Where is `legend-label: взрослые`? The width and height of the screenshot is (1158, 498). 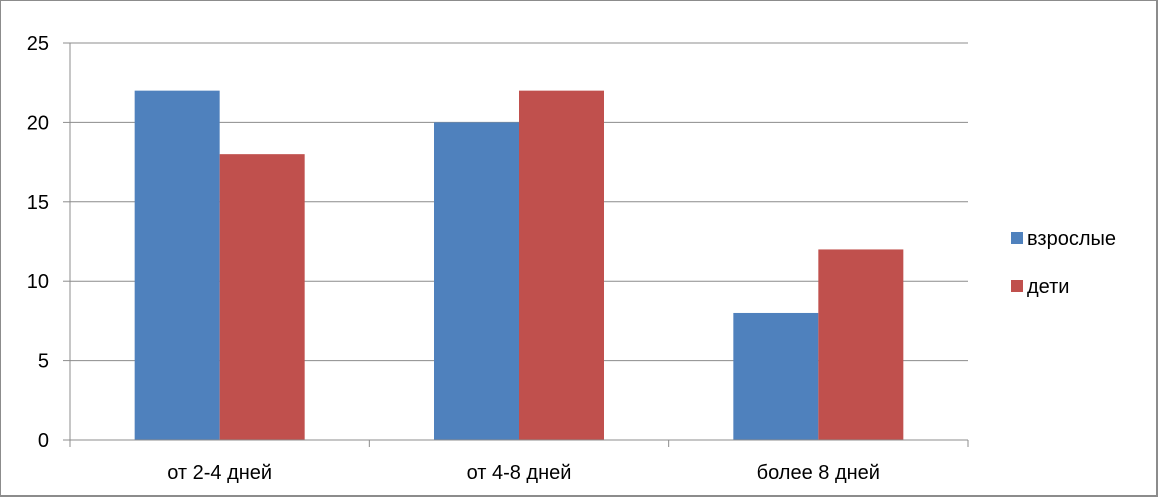 legend-label: взрослые is located at coordinates (1071, 239).